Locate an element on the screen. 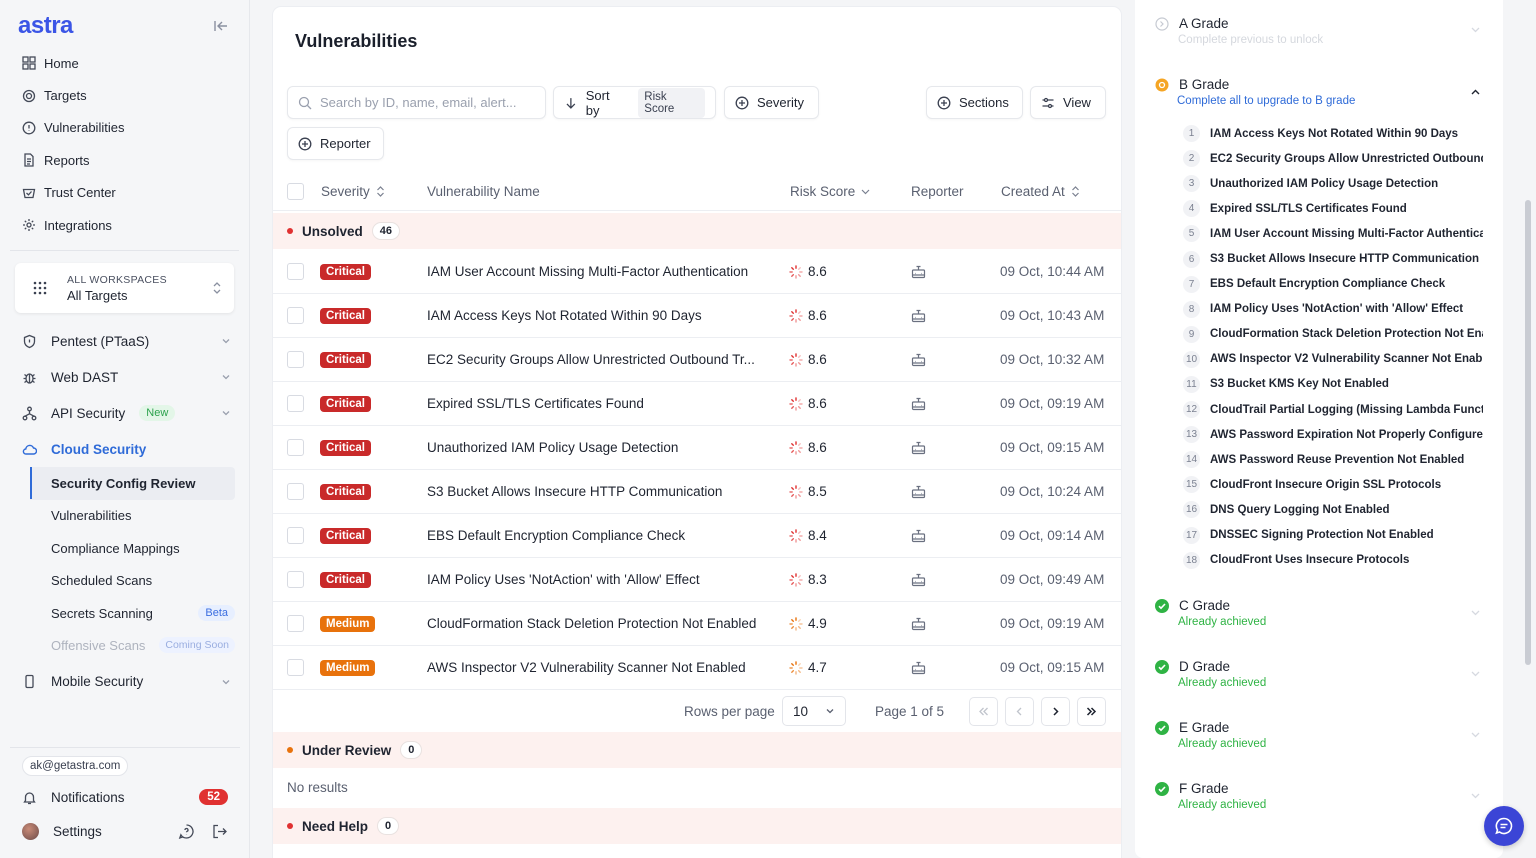 The width and height of the screenshot is (1536, 858). group-api-security: API Security New is located at coordinates (124, 413).